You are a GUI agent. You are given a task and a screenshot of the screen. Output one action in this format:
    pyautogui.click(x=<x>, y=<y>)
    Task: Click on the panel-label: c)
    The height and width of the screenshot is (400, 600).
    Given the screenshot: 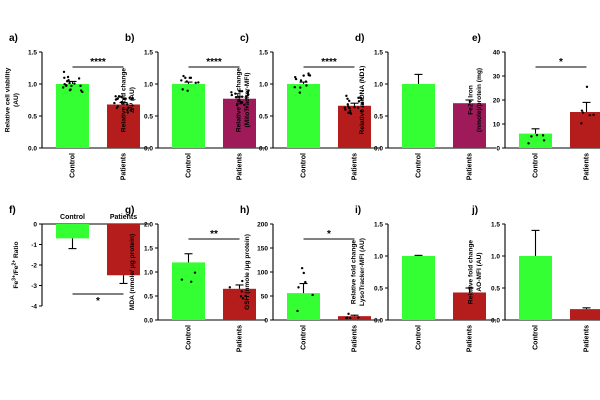 What is the action you would take?
    pyautogui.click(x=244, y=38)
    